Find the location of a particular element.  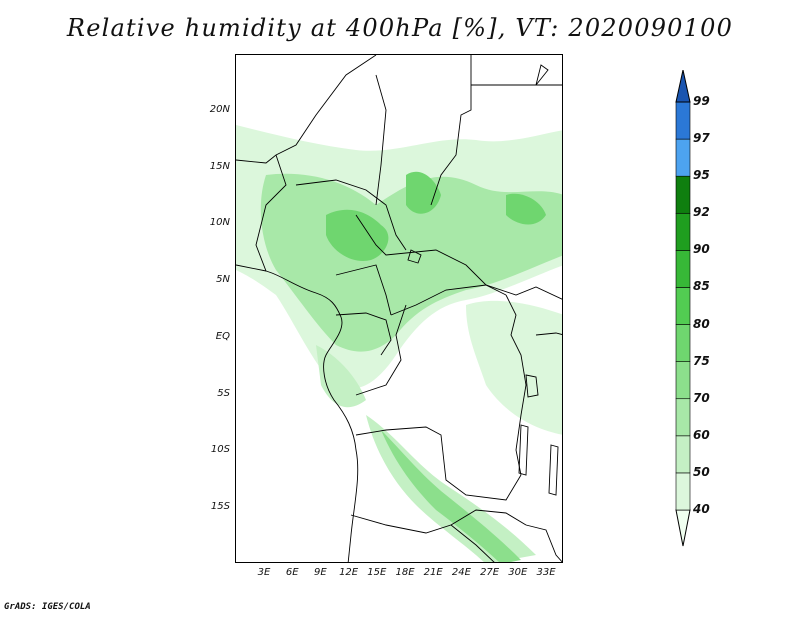

coastline-west-africa is located at coordinates (297, 413).